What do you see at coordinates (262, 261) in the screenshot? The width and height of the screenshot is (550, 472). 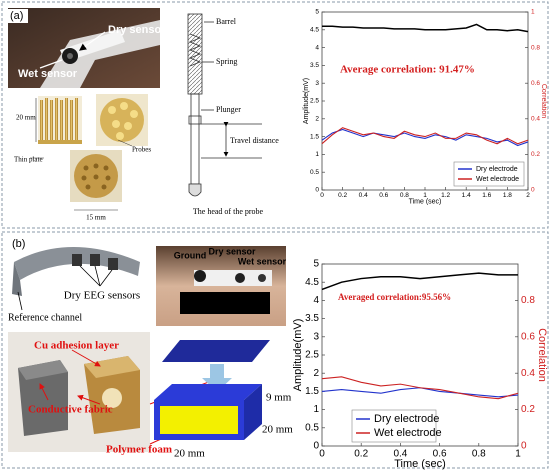 I see `head-label: Wet sensor` at bounding box center [262, 261].